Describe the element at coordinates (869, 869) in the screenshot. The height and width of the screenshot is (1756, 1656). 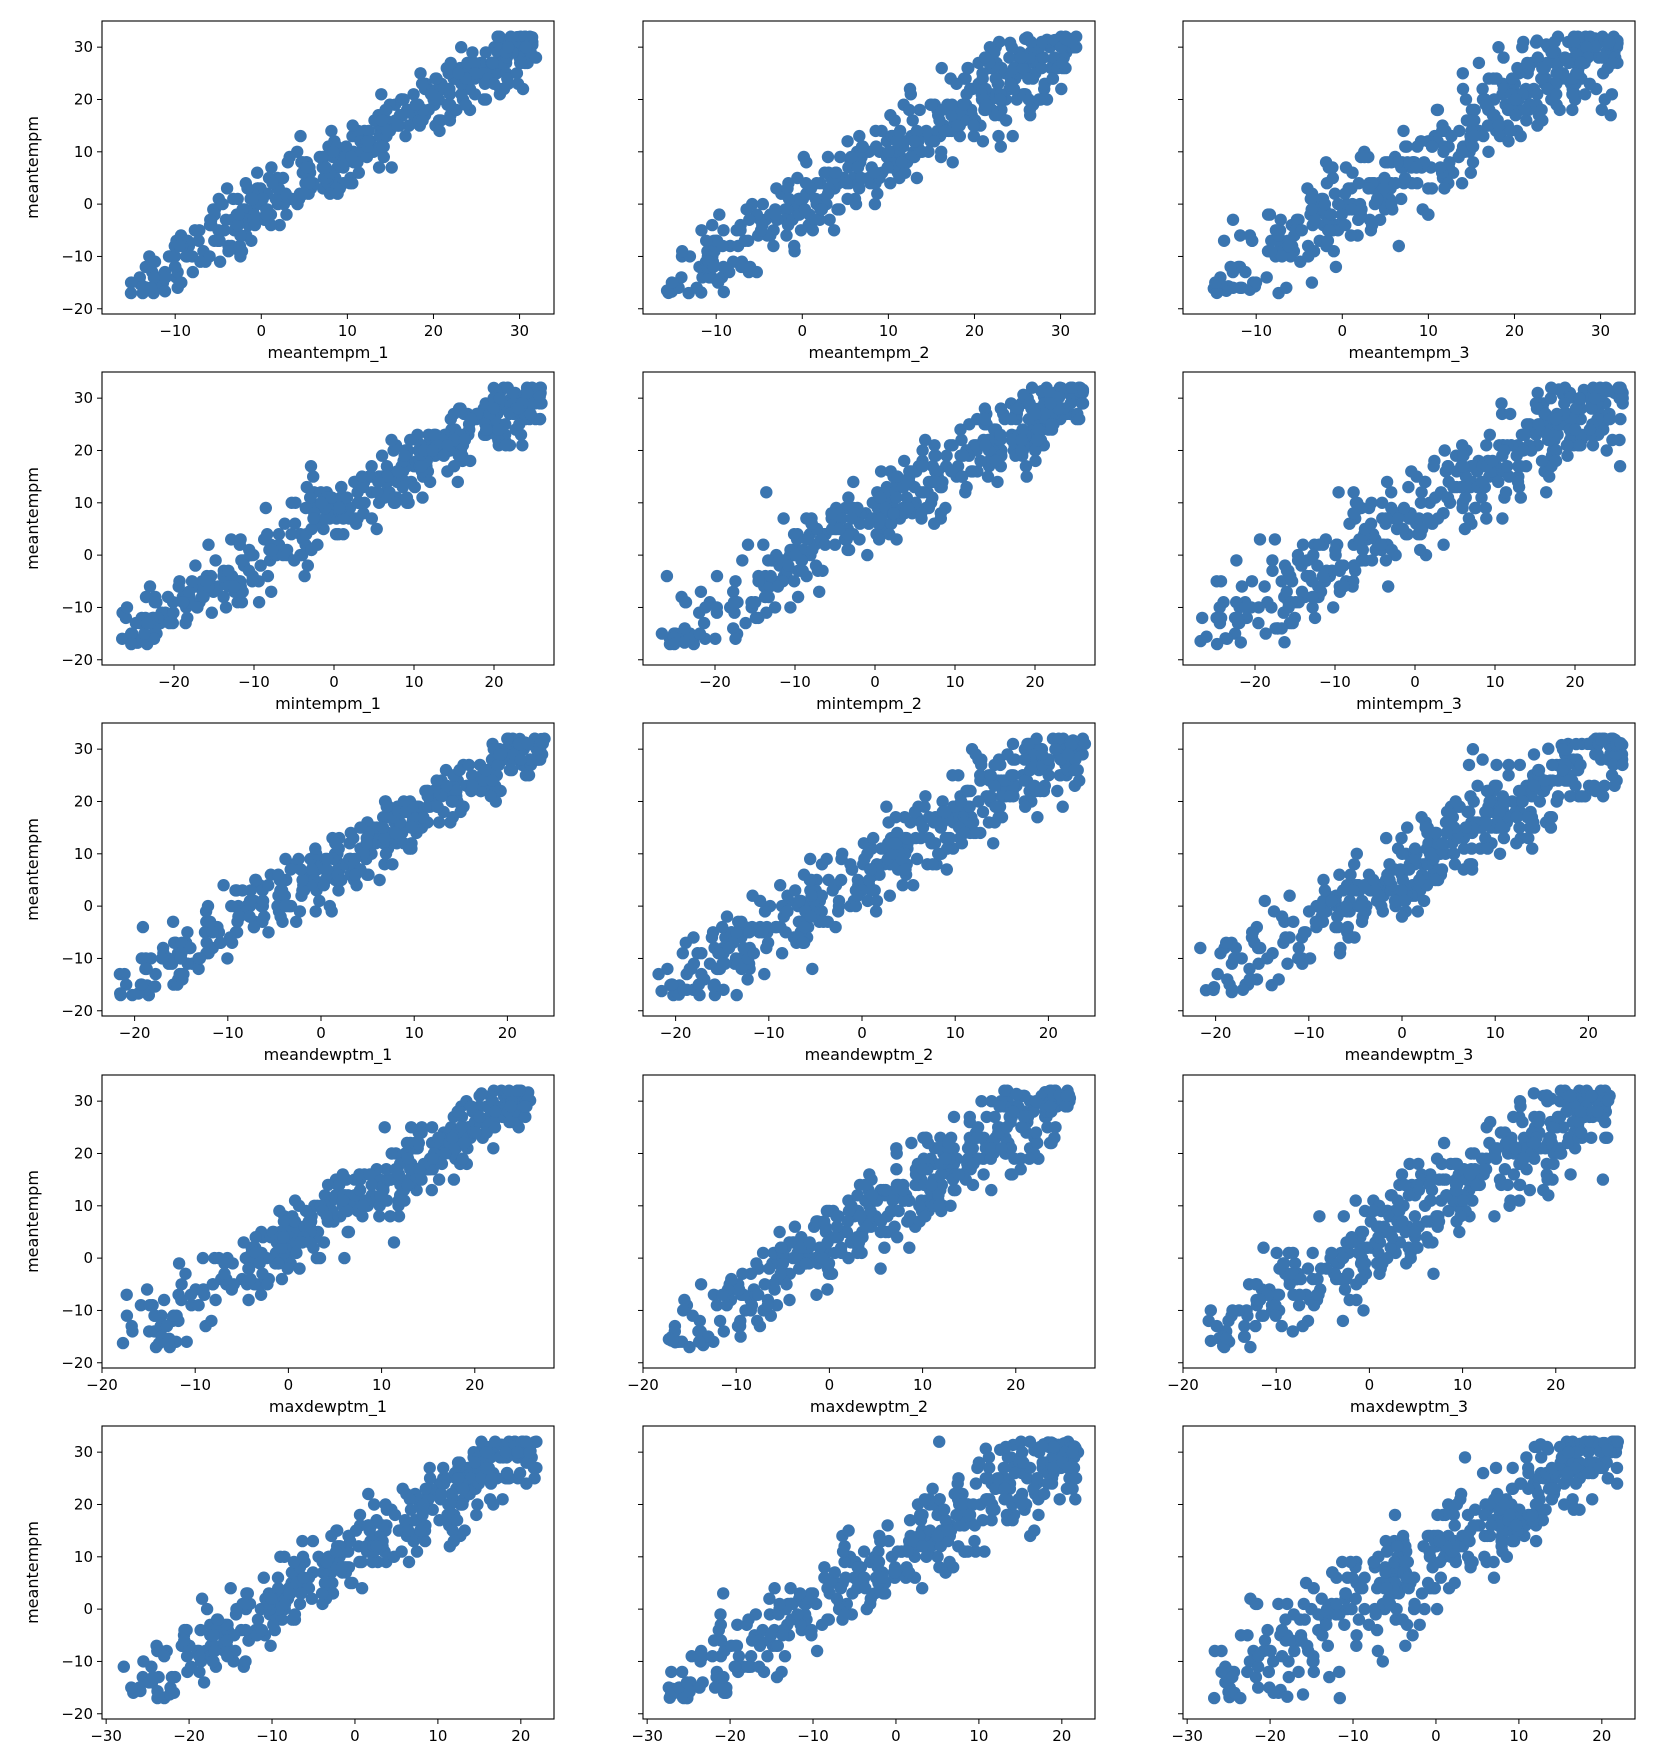
I see `axes-frame` at that location.